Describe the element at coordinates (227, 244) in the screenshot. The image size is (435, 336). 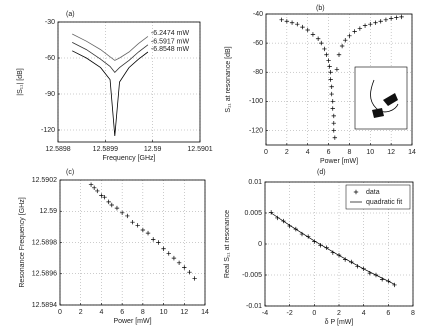
I see `y-axis-label: Real S₁₁ at resonance` at that location.